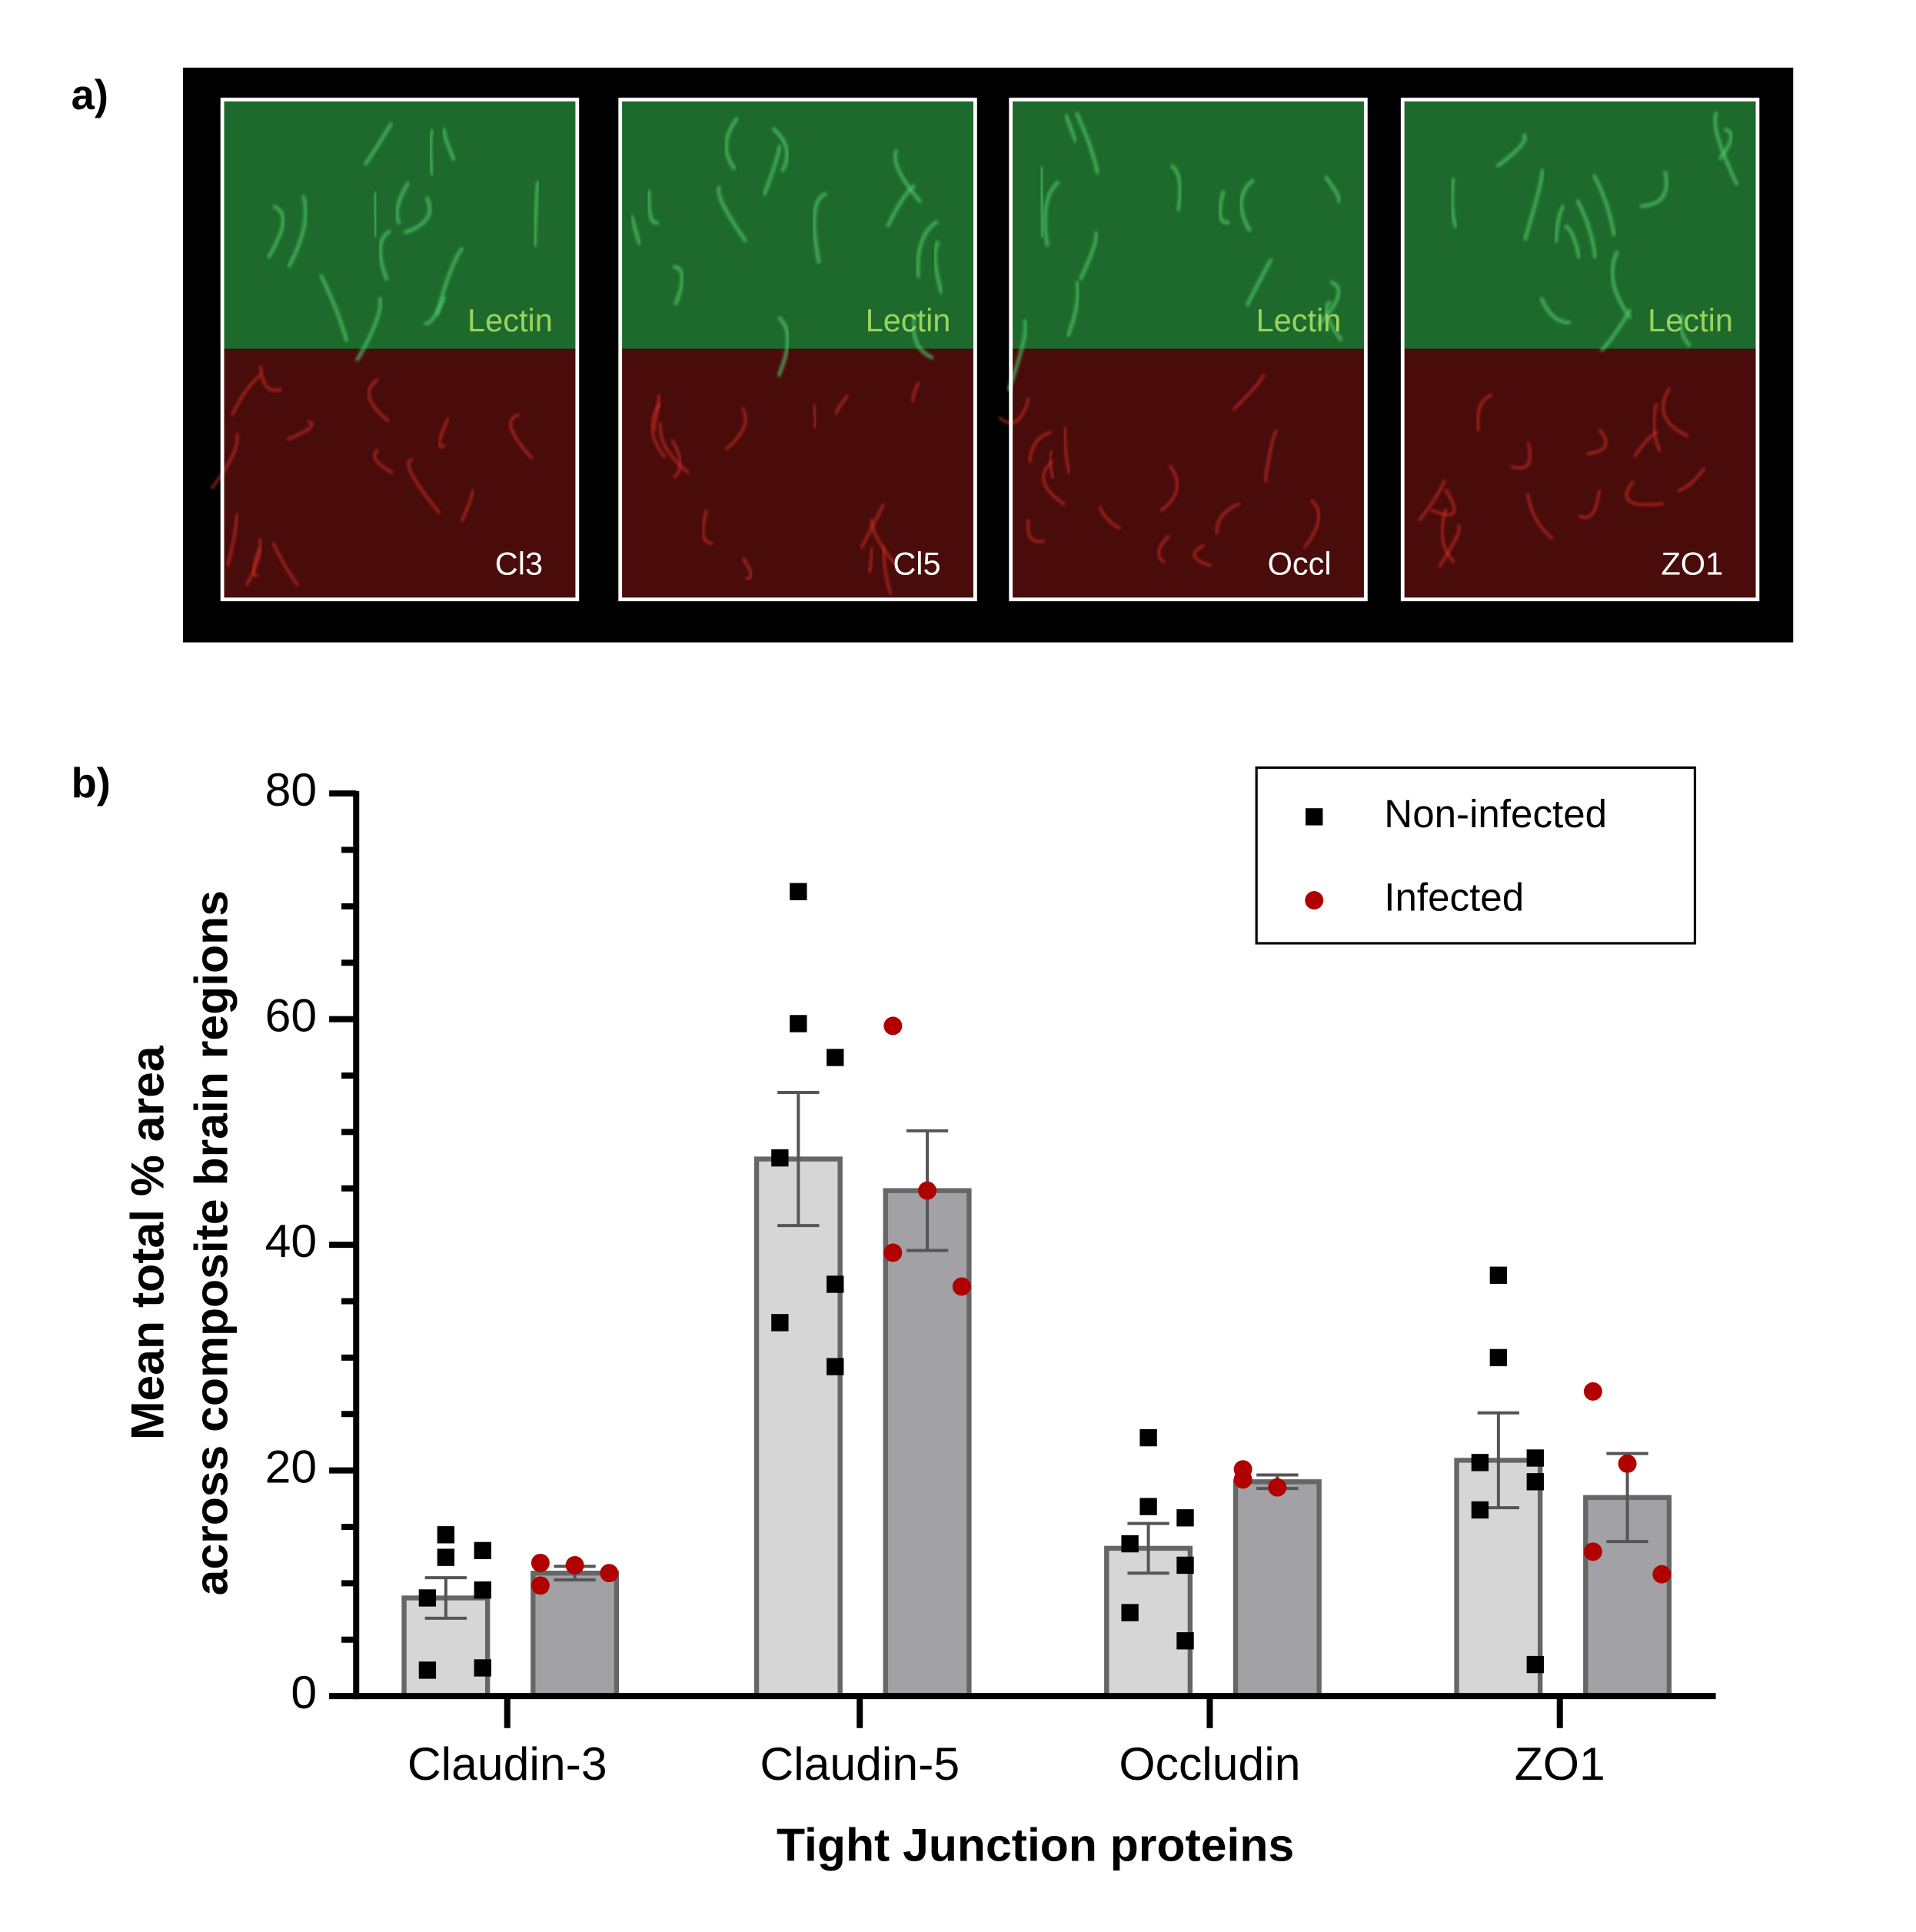 The image size is (1916, 1932). Describe the element at coordinates (507, 1763) in the screenshot. I see `x-tick-label: Claudin-3` at that location.